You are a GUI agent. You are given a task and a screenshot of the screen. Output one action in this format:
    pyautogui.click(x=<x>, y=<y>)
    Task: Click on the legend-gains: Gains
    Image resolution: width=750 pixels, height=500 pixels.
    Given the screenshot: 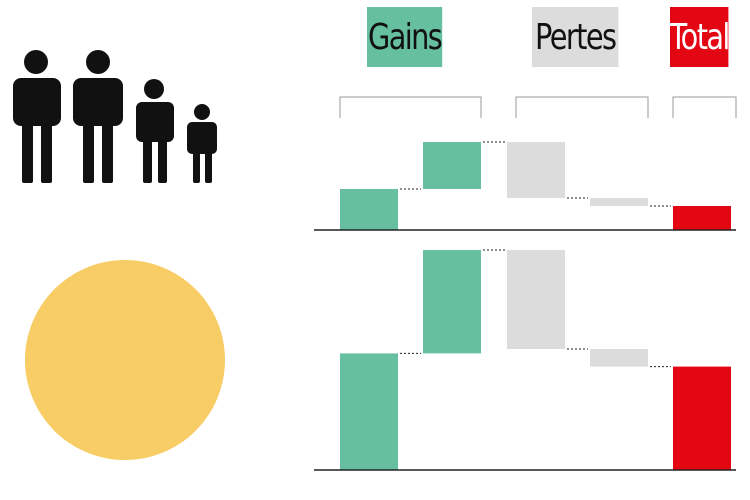 What is the action you would take?
    pyautogui.click(x=405, y=37)
    